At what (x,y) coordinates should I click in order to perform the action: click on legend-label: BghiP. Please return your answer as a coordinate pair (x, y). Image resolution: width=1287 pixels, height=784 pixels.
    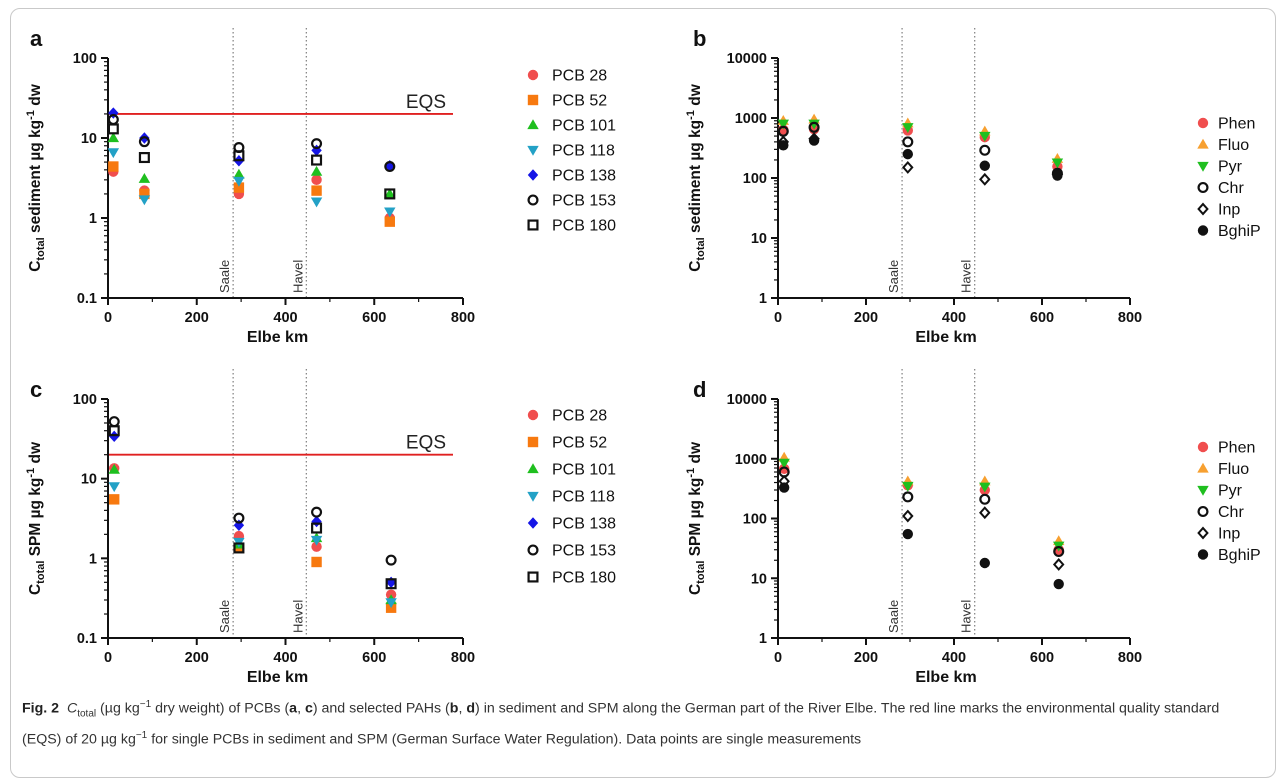
    Looking at the image, I should click on (1239, 231).